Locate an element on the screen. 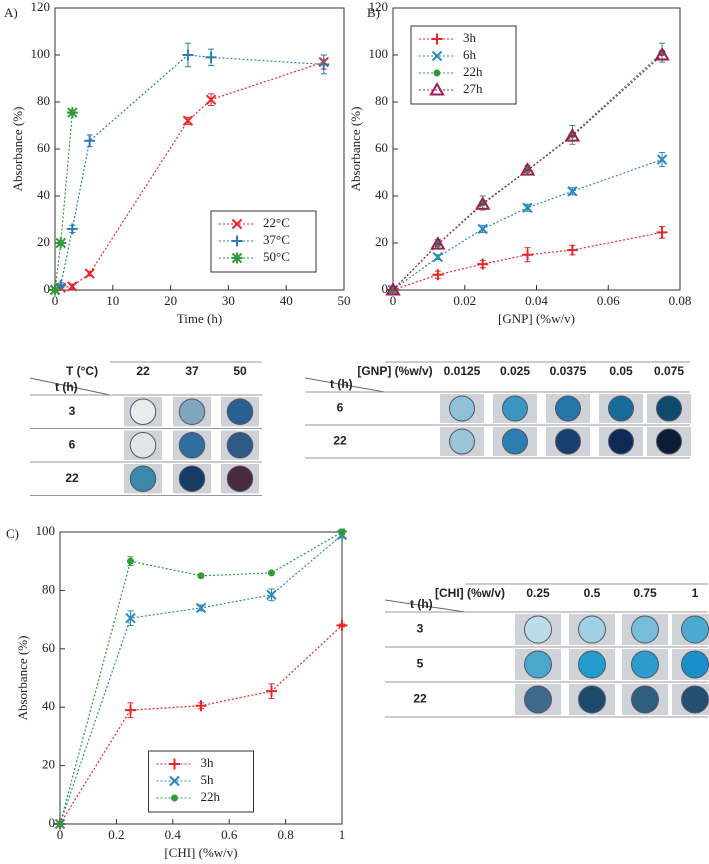 The width and height of the screenshot is (709, 864). x-axis-label: [CHI] (%w/v) is located at coordinates (200, 852).